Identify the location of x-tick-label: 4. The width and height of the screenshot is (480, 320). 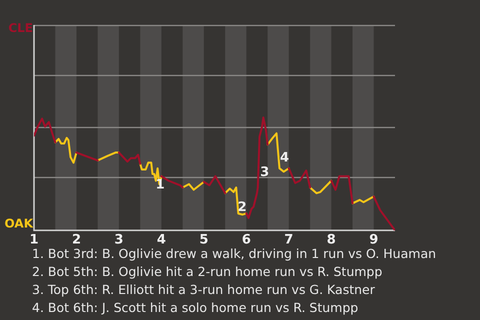
(161, 240).